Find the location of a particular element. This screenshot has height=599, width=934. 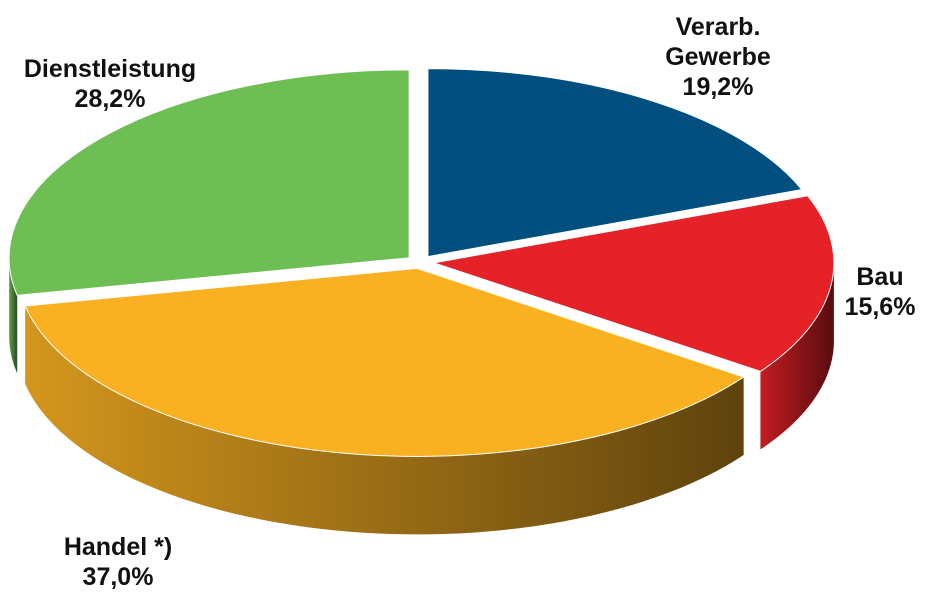

category-label: Dienstleistung is located at coordinates (110, 69).